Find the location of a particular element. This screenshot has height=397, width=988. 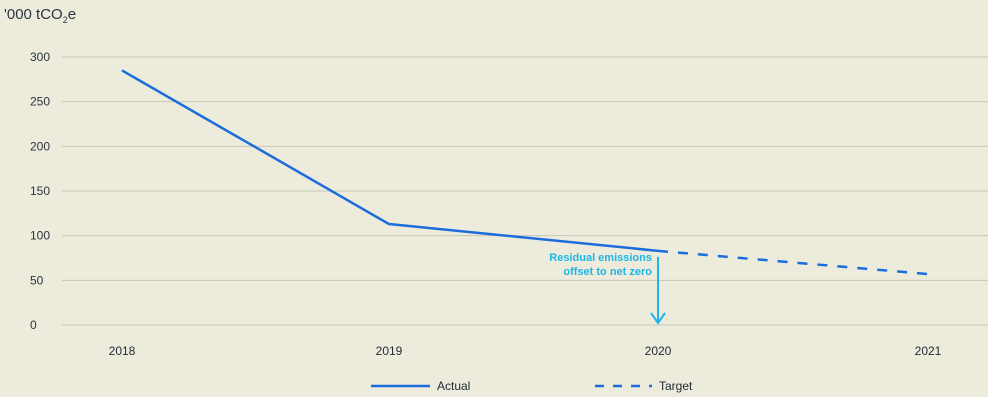

series-line-target is located at coordinates (793, 262).